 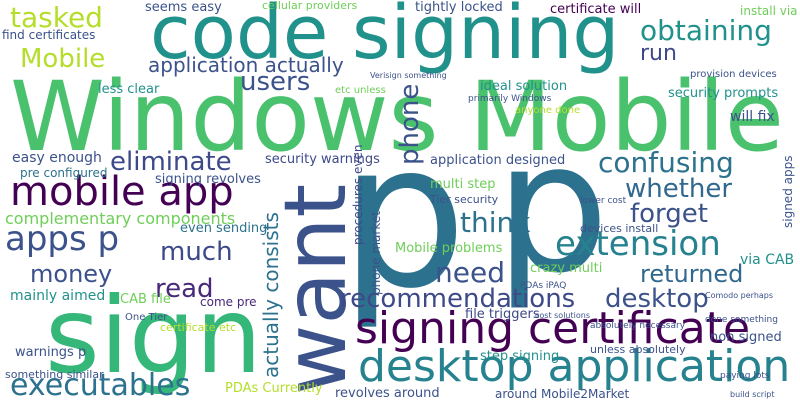 What do you see at coordinates (316, 289) in the screenshot?
I see `word: want` at bounding box center [316, 289].